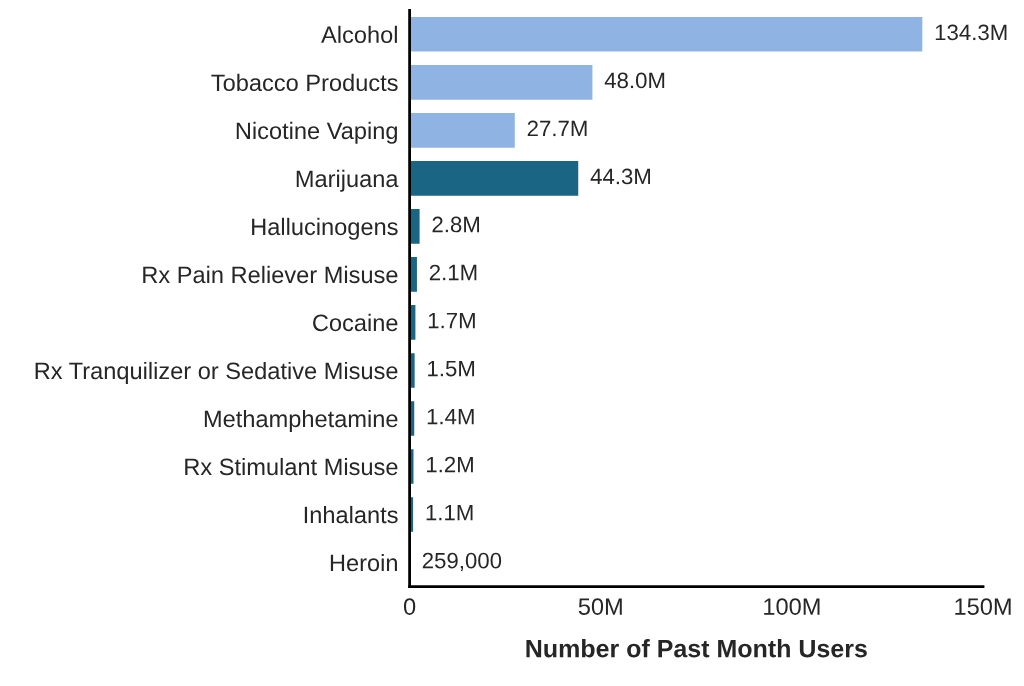 Image resolution: width=1024 pixels, height=686 pixels. What do you see at coordinates (634, 80) in the screenshot?
I see `data-label: 48.0M` at bounding box center [634, 80].